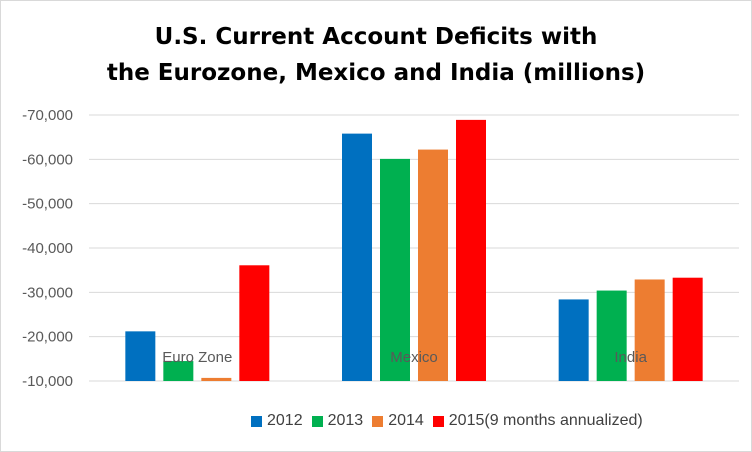 The width and height of the screenshot is (752, 452). Describe the element at coordinates (345, 420) in the screenshot. I see `legend-label: 2013` at that location.